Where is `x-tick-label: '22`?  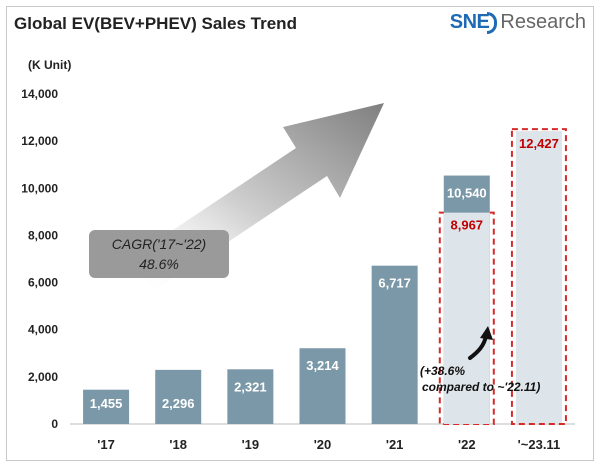
x-tick-label: '22 is located at coordinates (467, 444).